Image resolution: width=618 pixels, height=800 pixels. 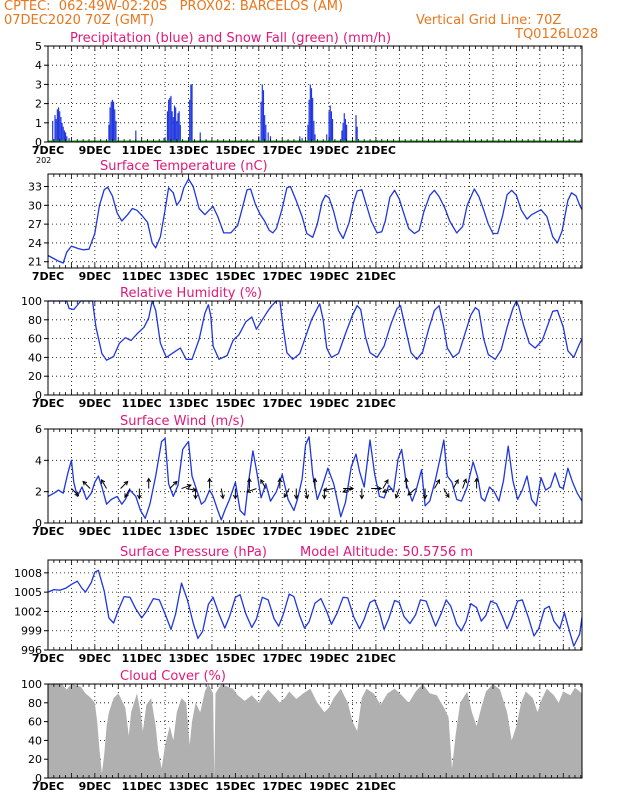 What do you see at coordinates (189, 150) in the screenshot?
I see `x-tick-label: 13DEC` at bounding box center [189, 150].